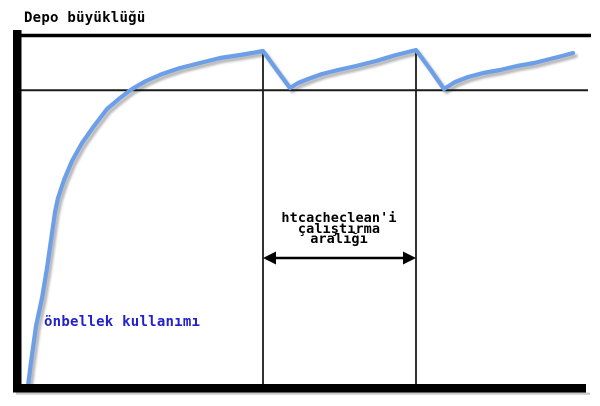 The height and width of the screenshot is (406, 600). Describe the element at coordinates (269, 258) in the screenshot. I see `arrowhead-left-icon` at that location.